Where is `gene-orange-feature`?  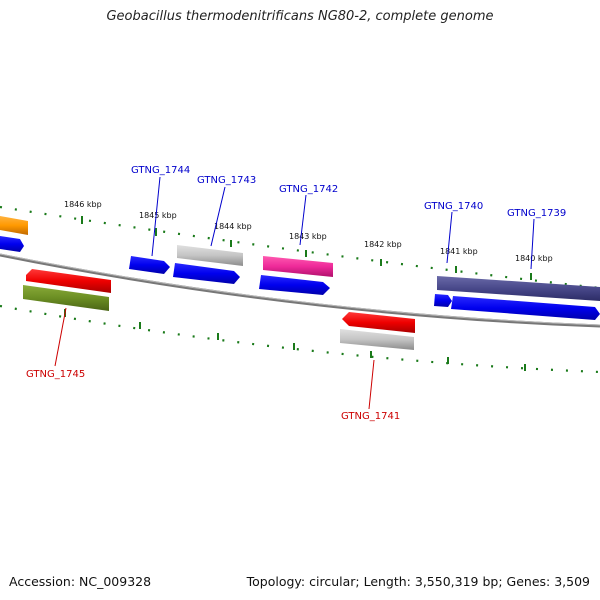 gene-orange-feature is located at coordinates (14, 225).